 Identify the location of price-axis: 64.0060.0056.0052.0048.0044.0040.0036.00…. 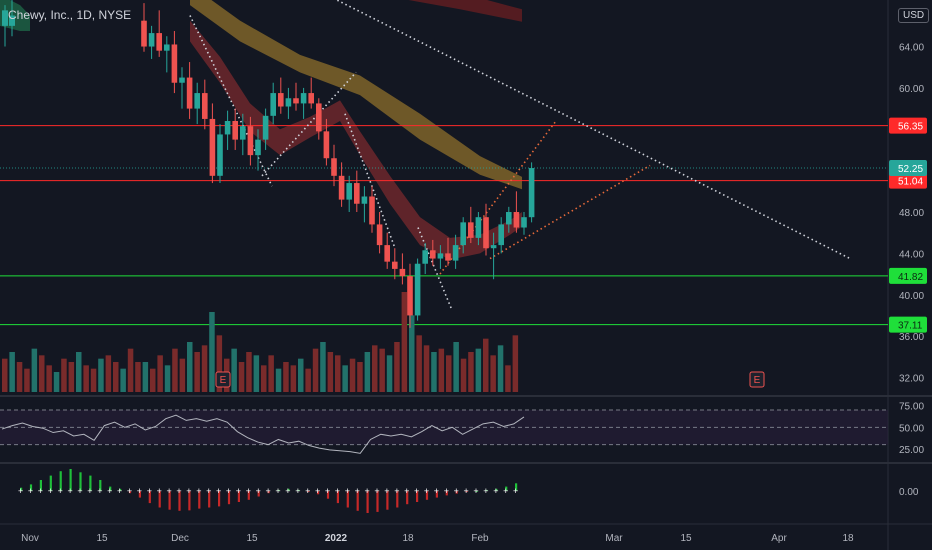
(908, 213).